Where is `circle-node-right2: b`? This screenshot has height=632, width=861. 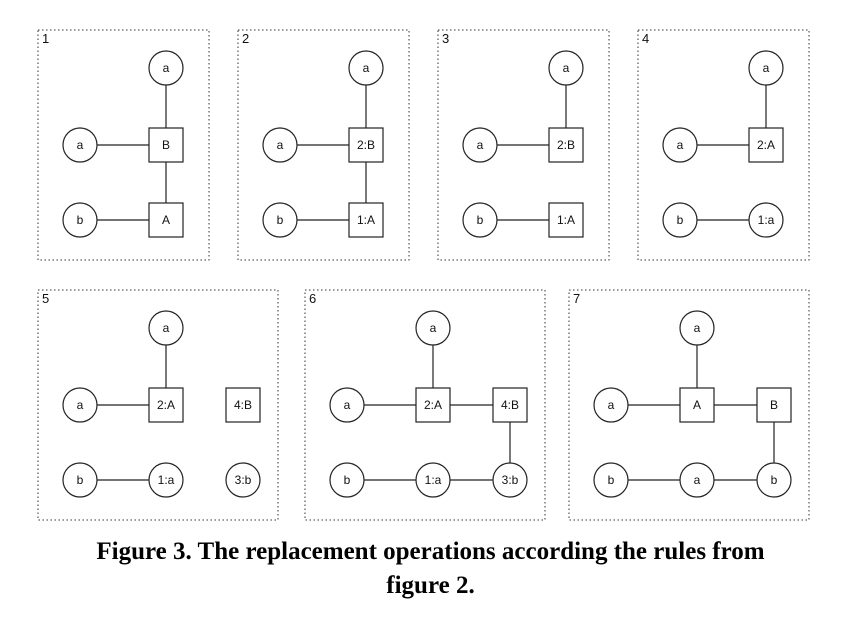
circle-node-right2: b is located at coordinates (774, 480).